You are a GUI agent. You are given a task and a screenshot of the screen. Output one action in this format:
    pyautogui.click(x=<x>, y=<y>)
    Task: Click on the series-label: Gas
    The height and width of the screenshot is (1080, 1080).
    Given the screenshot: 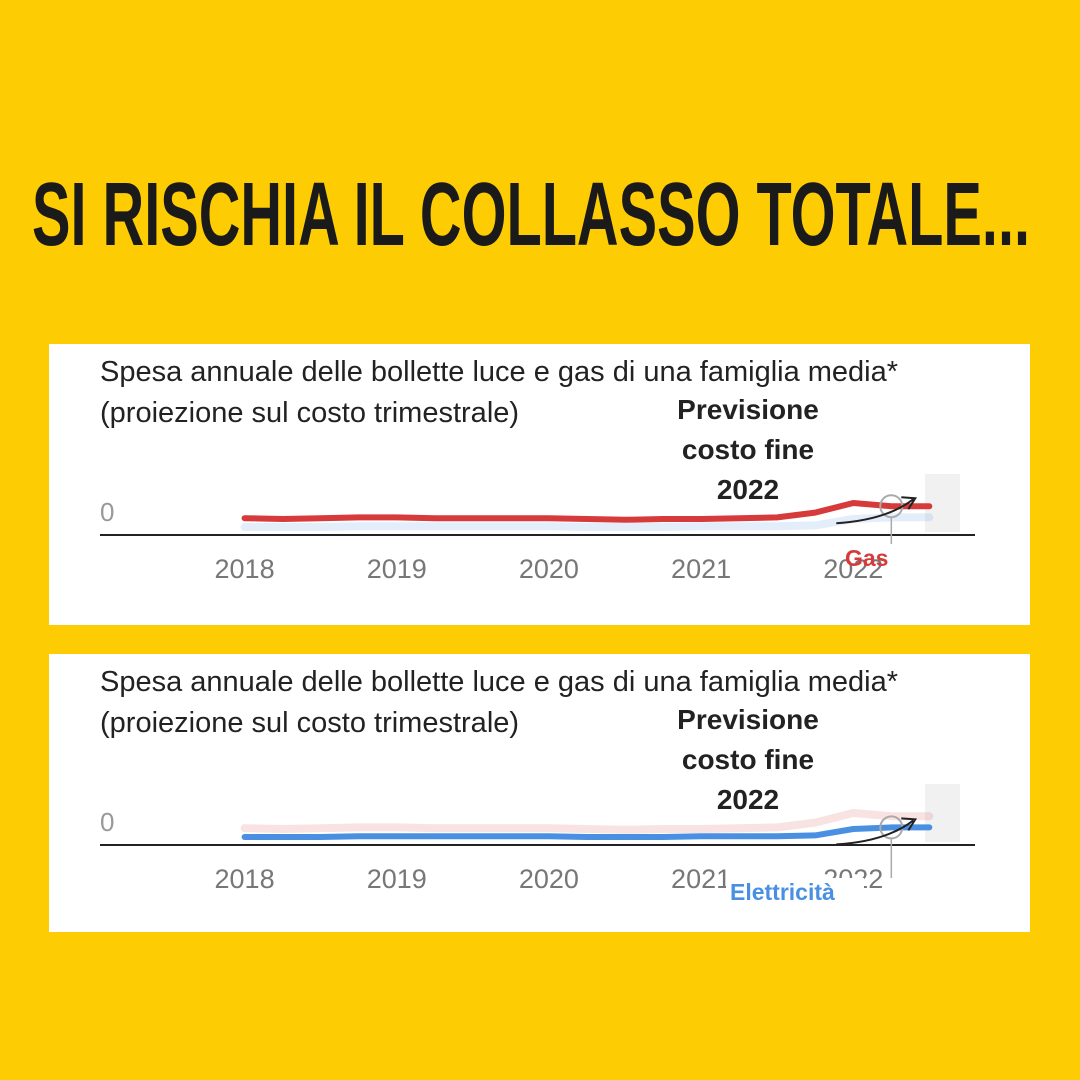 What is the action you would take?
    pyautogui.click(x=866, y=558)
    